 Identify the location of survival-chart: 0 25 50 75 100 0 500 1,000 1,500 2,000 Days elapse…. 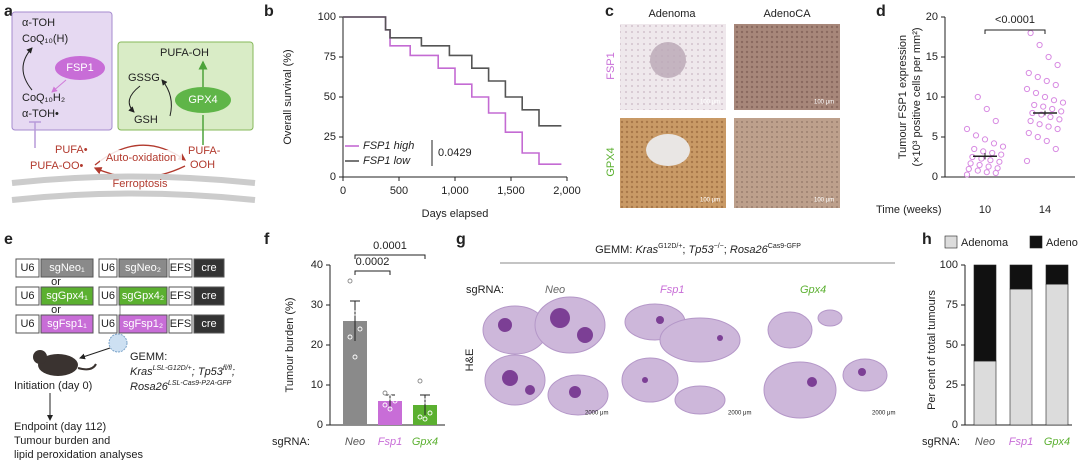
(431, 115).